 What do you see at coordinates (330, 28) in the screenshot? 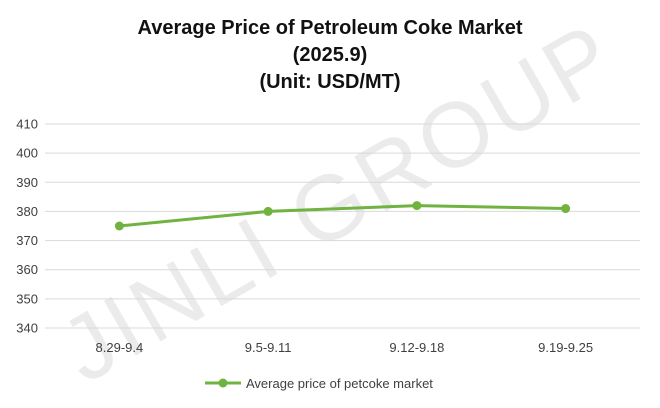
I see `chart-title: Average Price of Petroleum Coke Market` at bounding box center [330, 28].